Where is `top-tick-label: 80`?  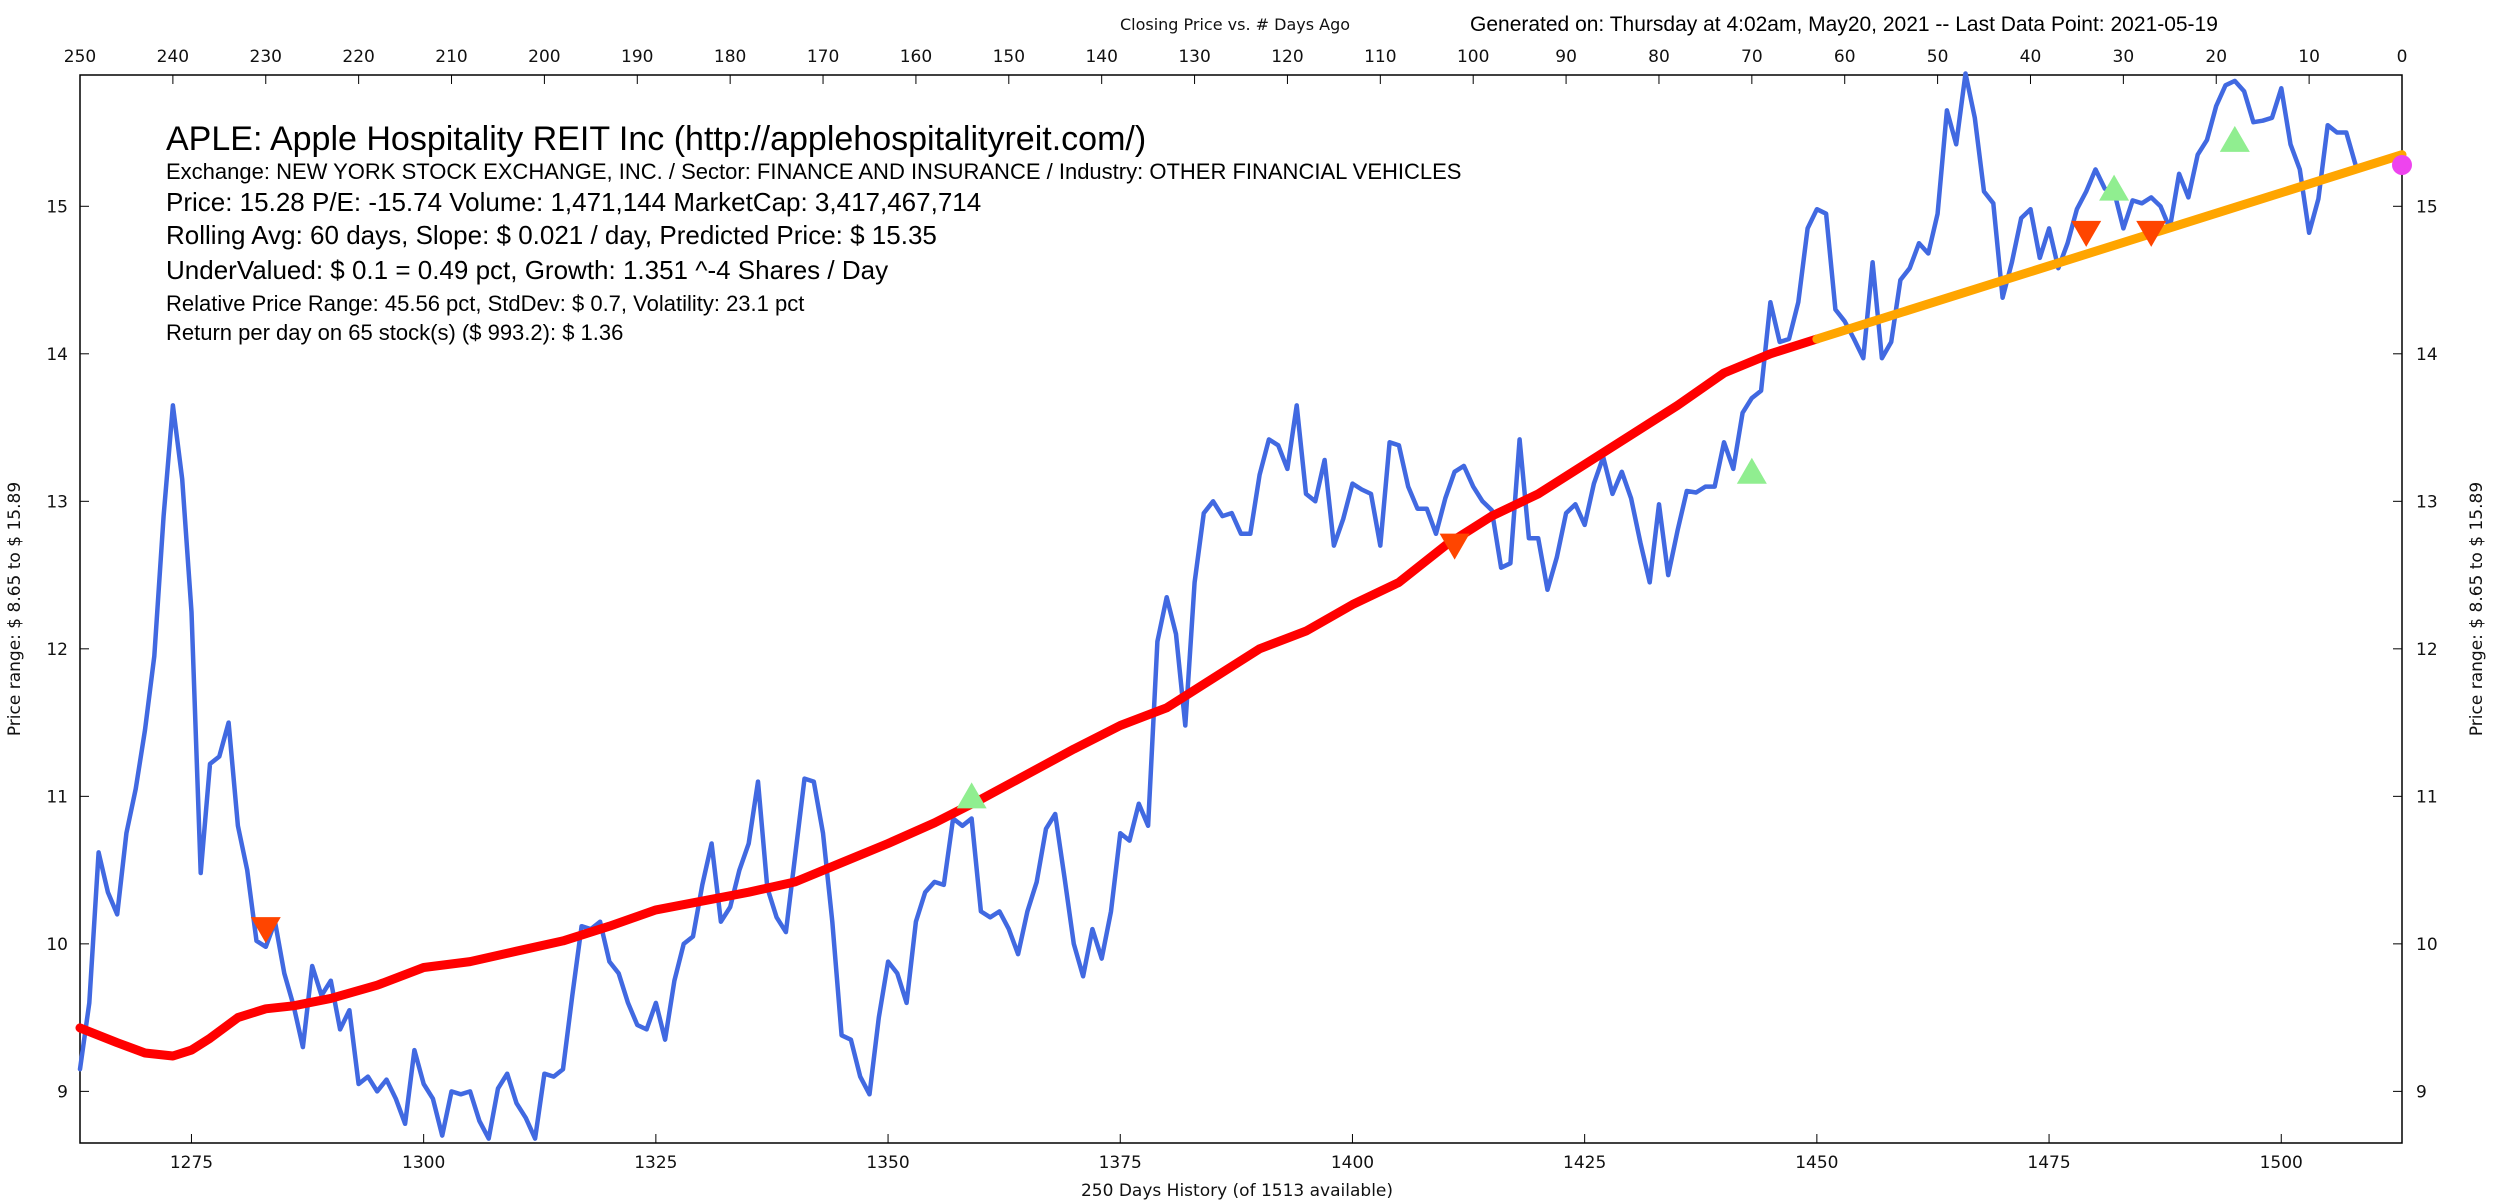
top-tick-label: 80 is located at coordinates (1659, 57).